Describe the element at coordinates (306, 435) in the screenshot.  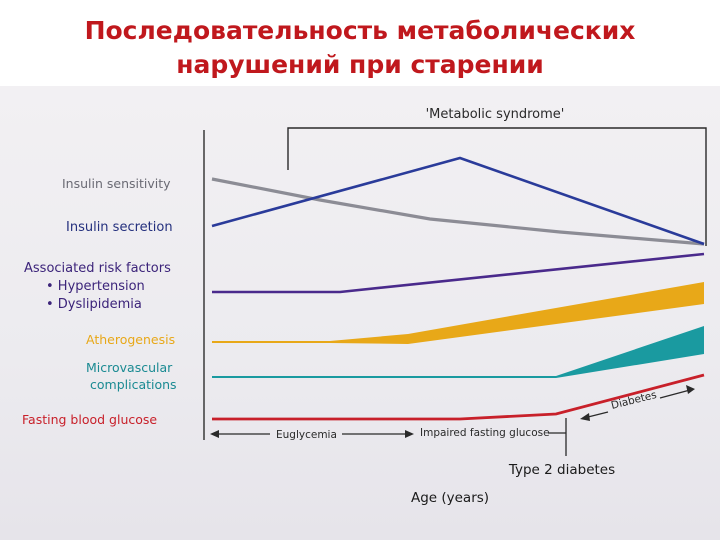
I see `label-euglycemia: Euglycemia` at that location.